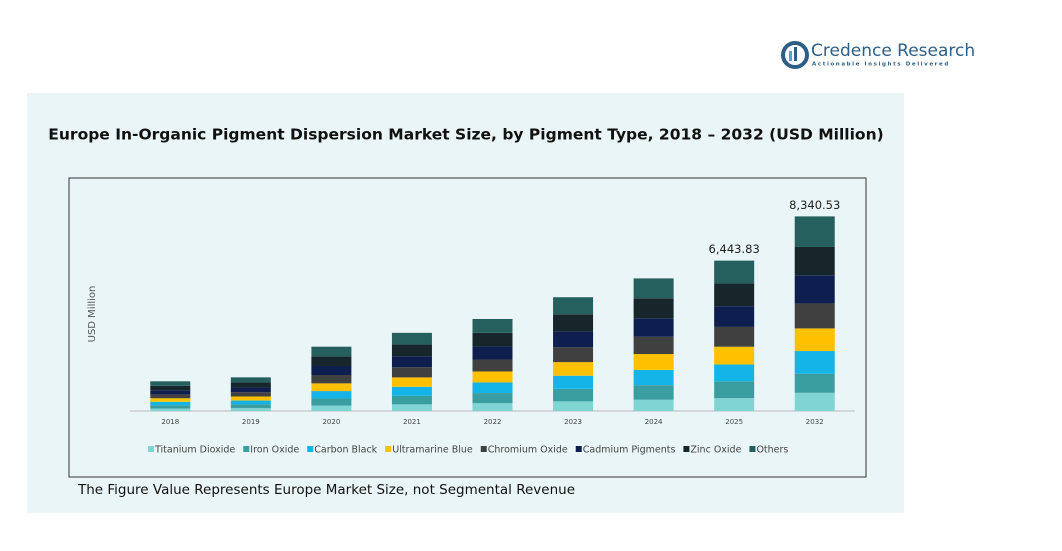 Image resolution: width=1062 pixels, height=551 pixels. I want to click on y-axis-label: USD Million, so click(92, 314).